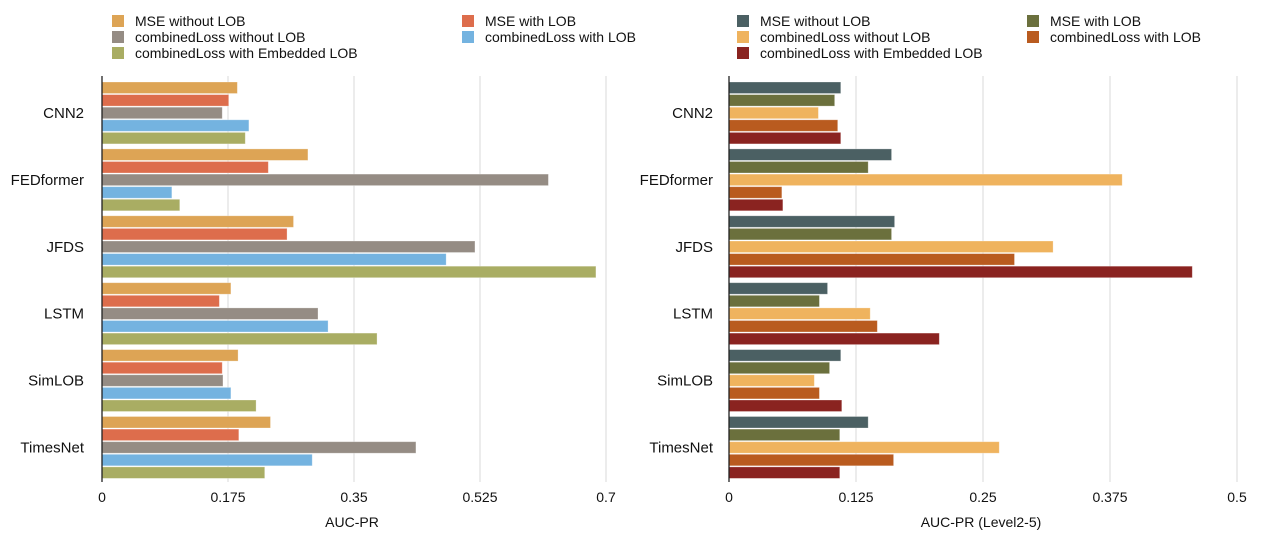 The image size is (1269, 537). What do you see at coordinates (530, 21) in the screenshot?
I see `left-legend-label-1: MSE with LOB` at bounding box center [530, 21].